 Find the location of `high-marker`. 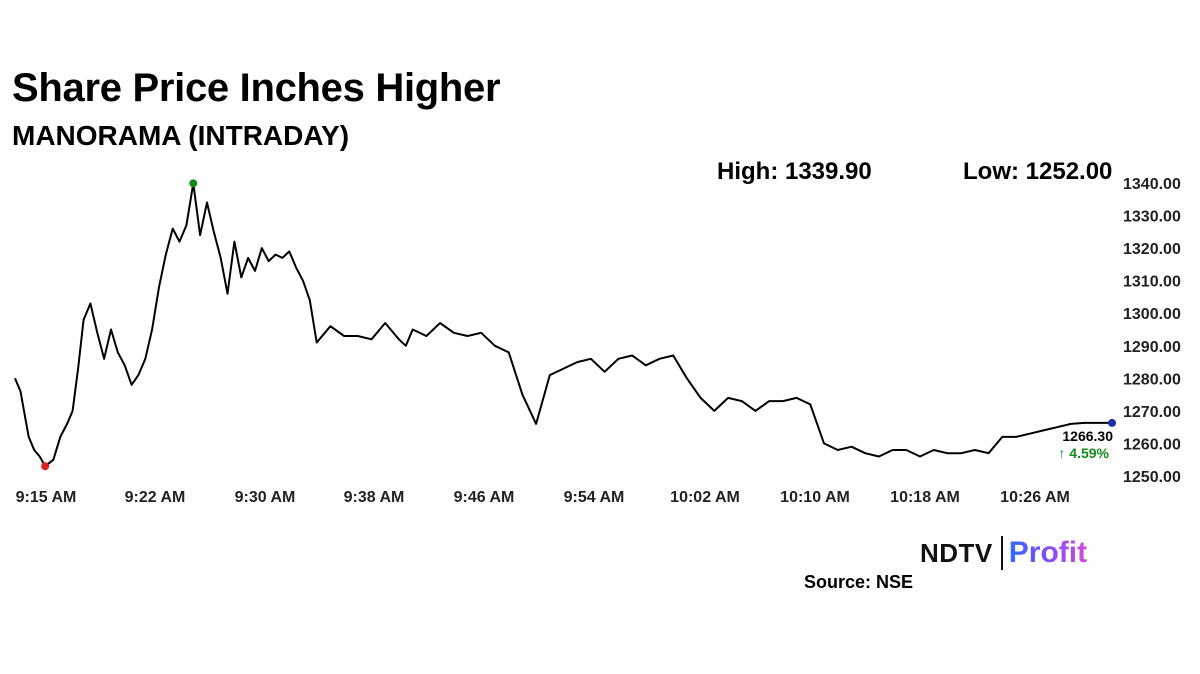

high-marker is located at coordinates (193, 183).